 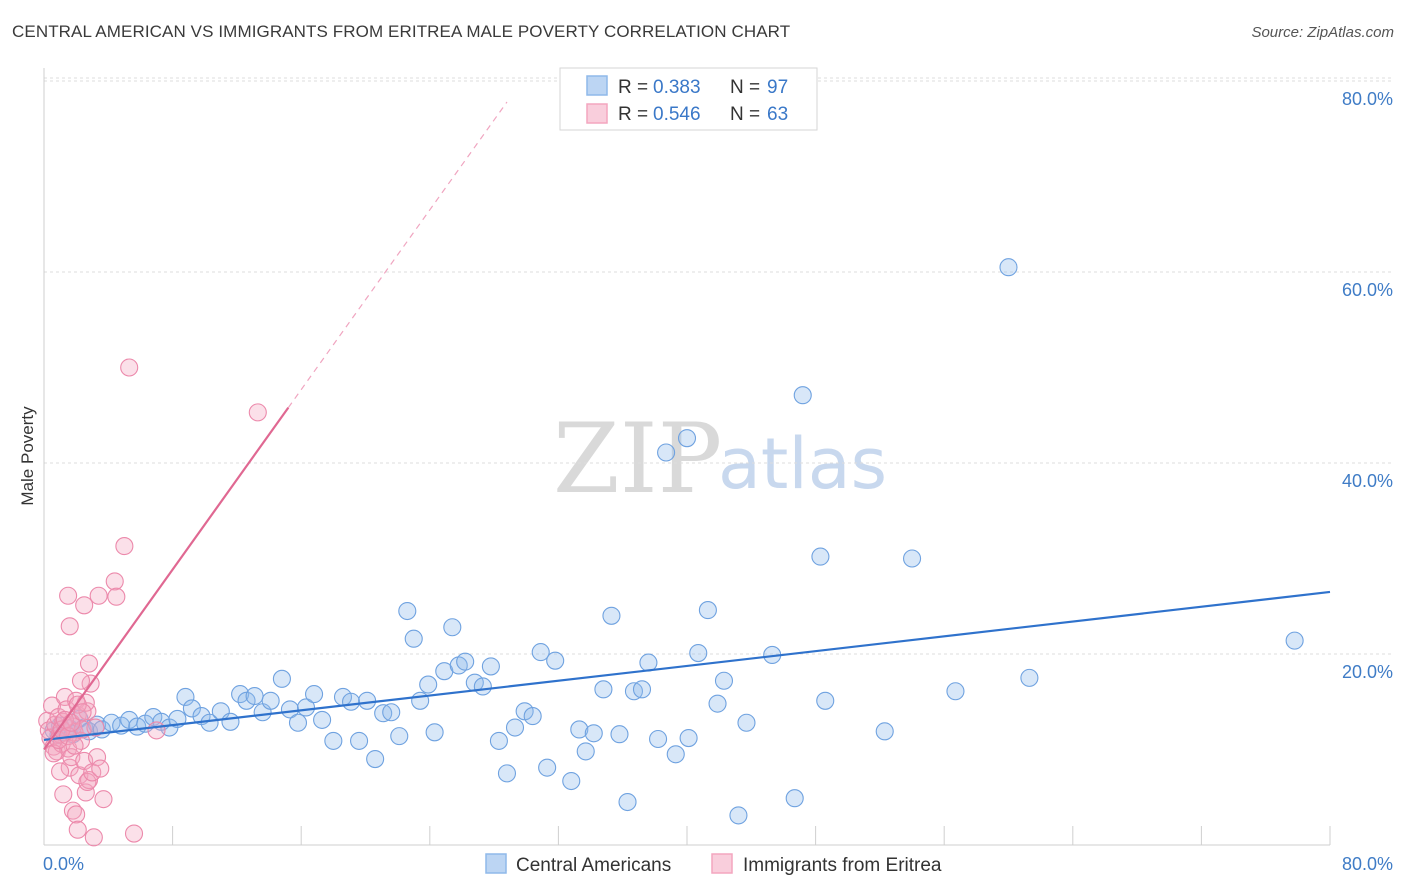 I want to click on y-tick-labels: 20.0% 40.0% 60.0% 80.0%, so click(x=1367, y=385).